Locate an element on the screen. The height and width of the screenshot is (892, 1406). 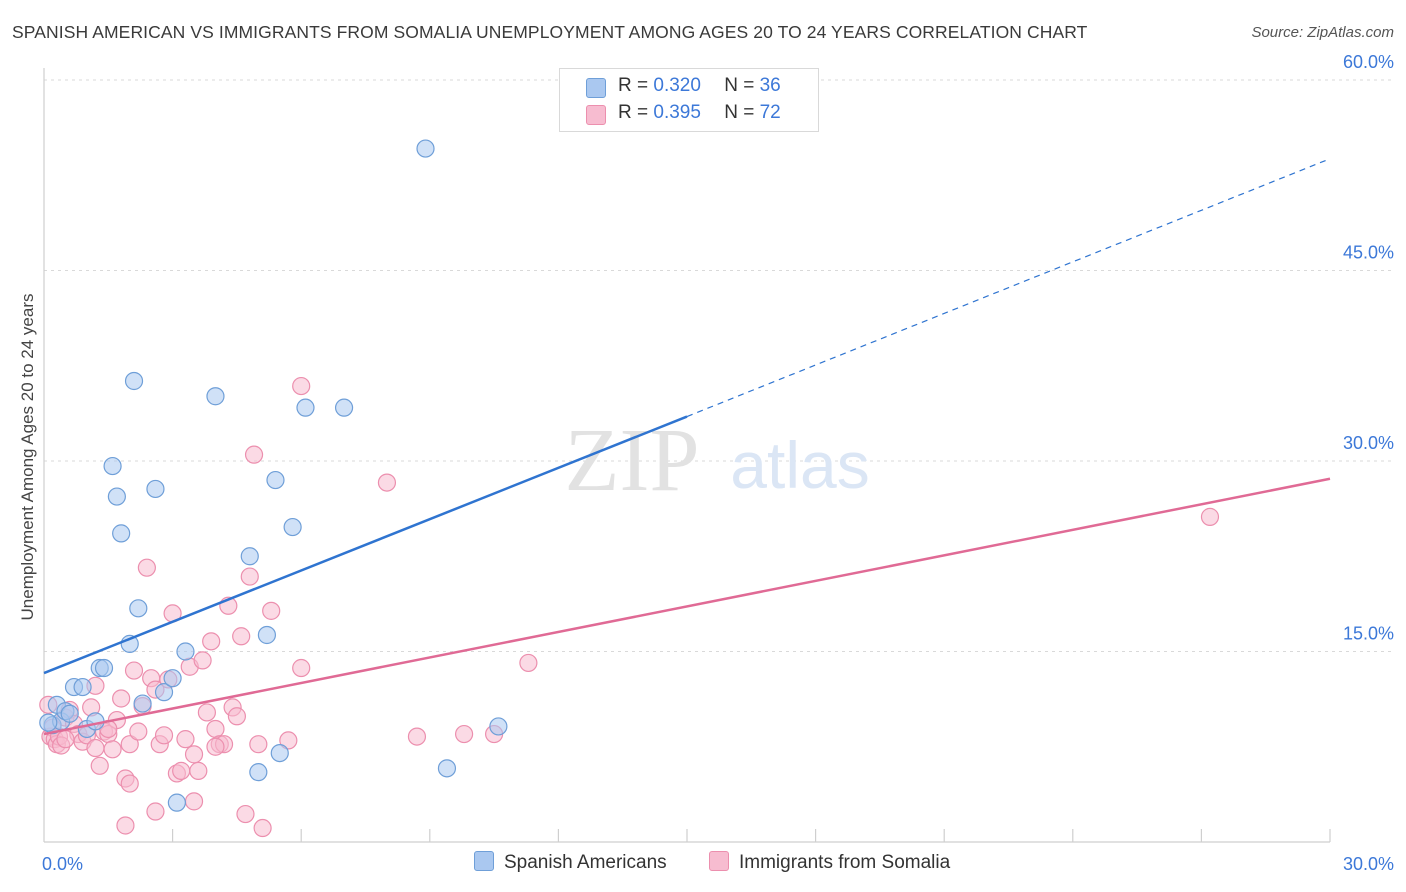
source-credit: Source: ZipAtlas.com is located at coordinates (1322, 32).